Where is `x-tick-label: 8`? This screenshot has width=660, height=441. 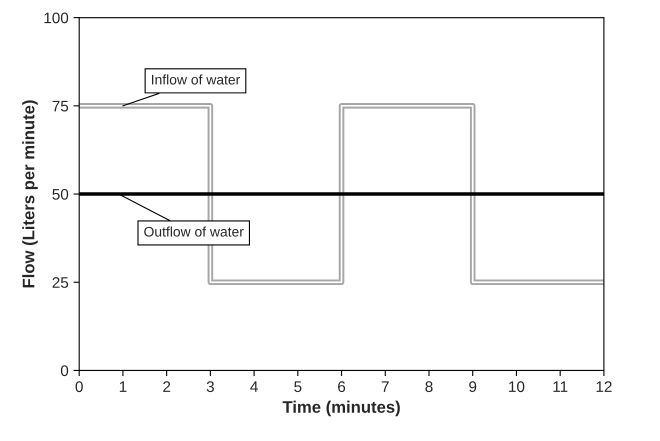
x-tick-label: 8 is located at coordinates (429, 386).